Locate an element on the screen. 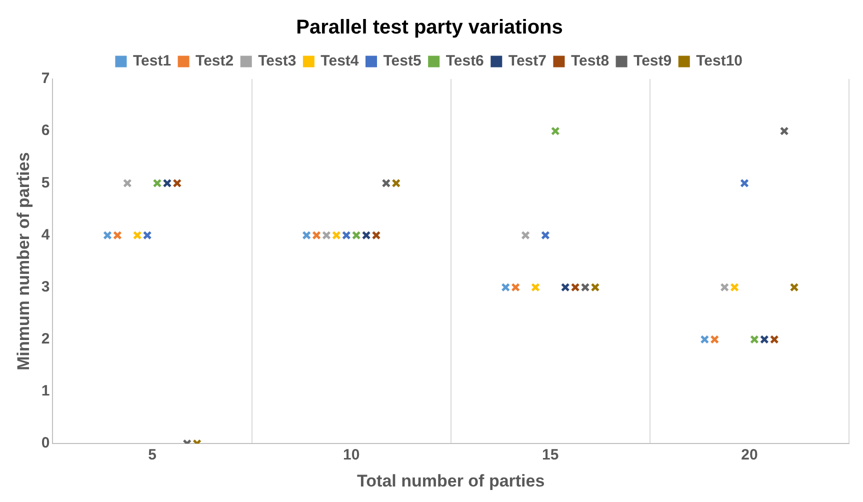  y-tick-label: 5 is located at coordinates (45, 183).